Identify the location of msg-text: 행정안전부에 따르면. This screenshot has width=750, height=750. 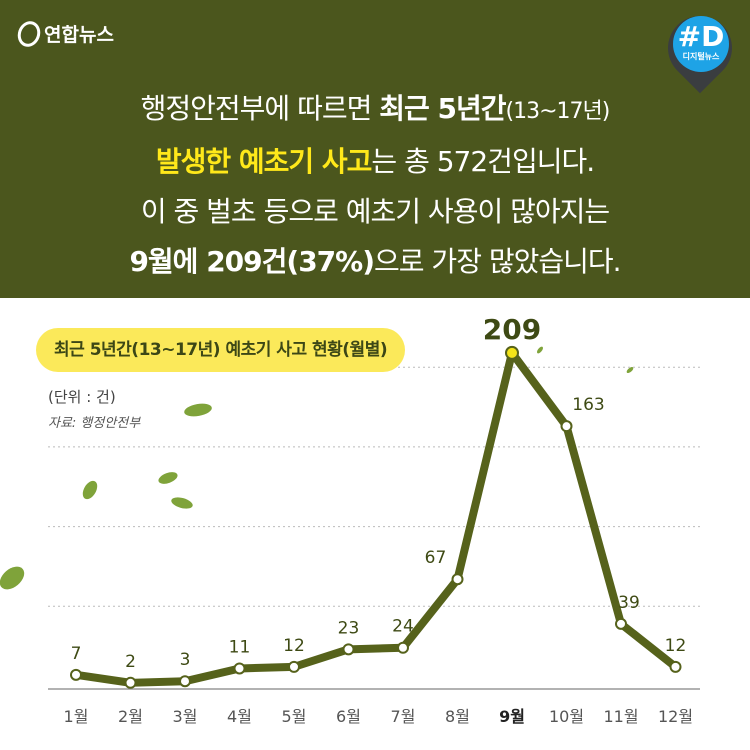
(260, 108).